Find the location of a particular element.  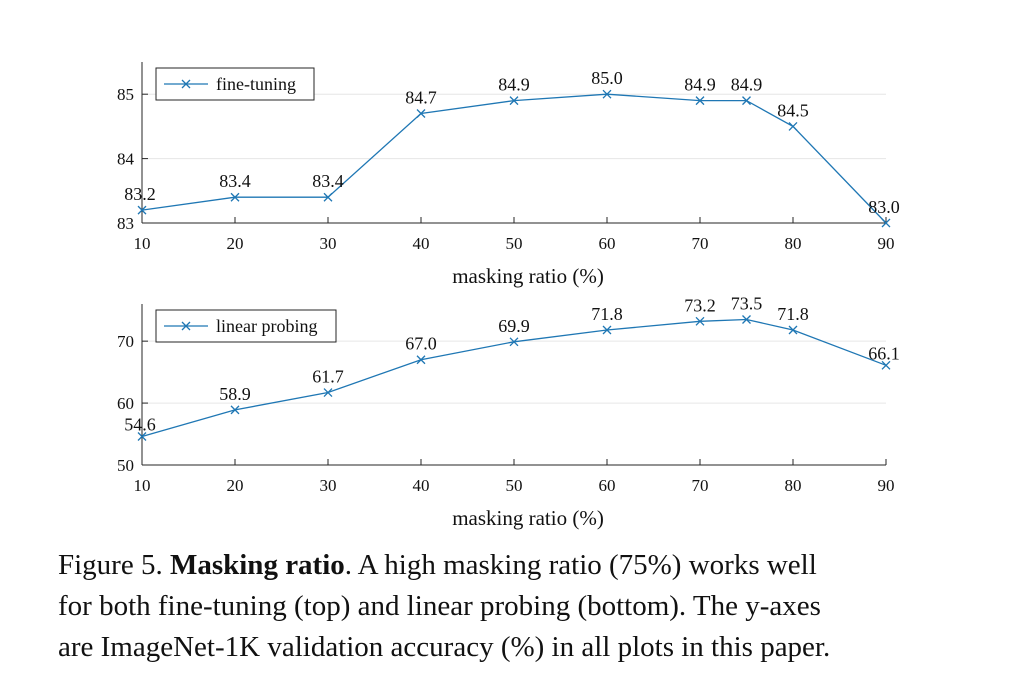

linear-probing-data-label: 67.0 is located at coordinates (421, 344).